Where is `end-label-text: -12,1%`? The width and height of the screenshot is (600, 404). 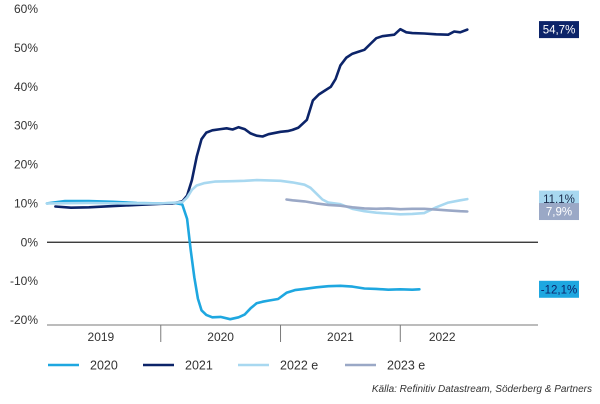
end-label-text: -12,1% is located at coordinates (559, 290).